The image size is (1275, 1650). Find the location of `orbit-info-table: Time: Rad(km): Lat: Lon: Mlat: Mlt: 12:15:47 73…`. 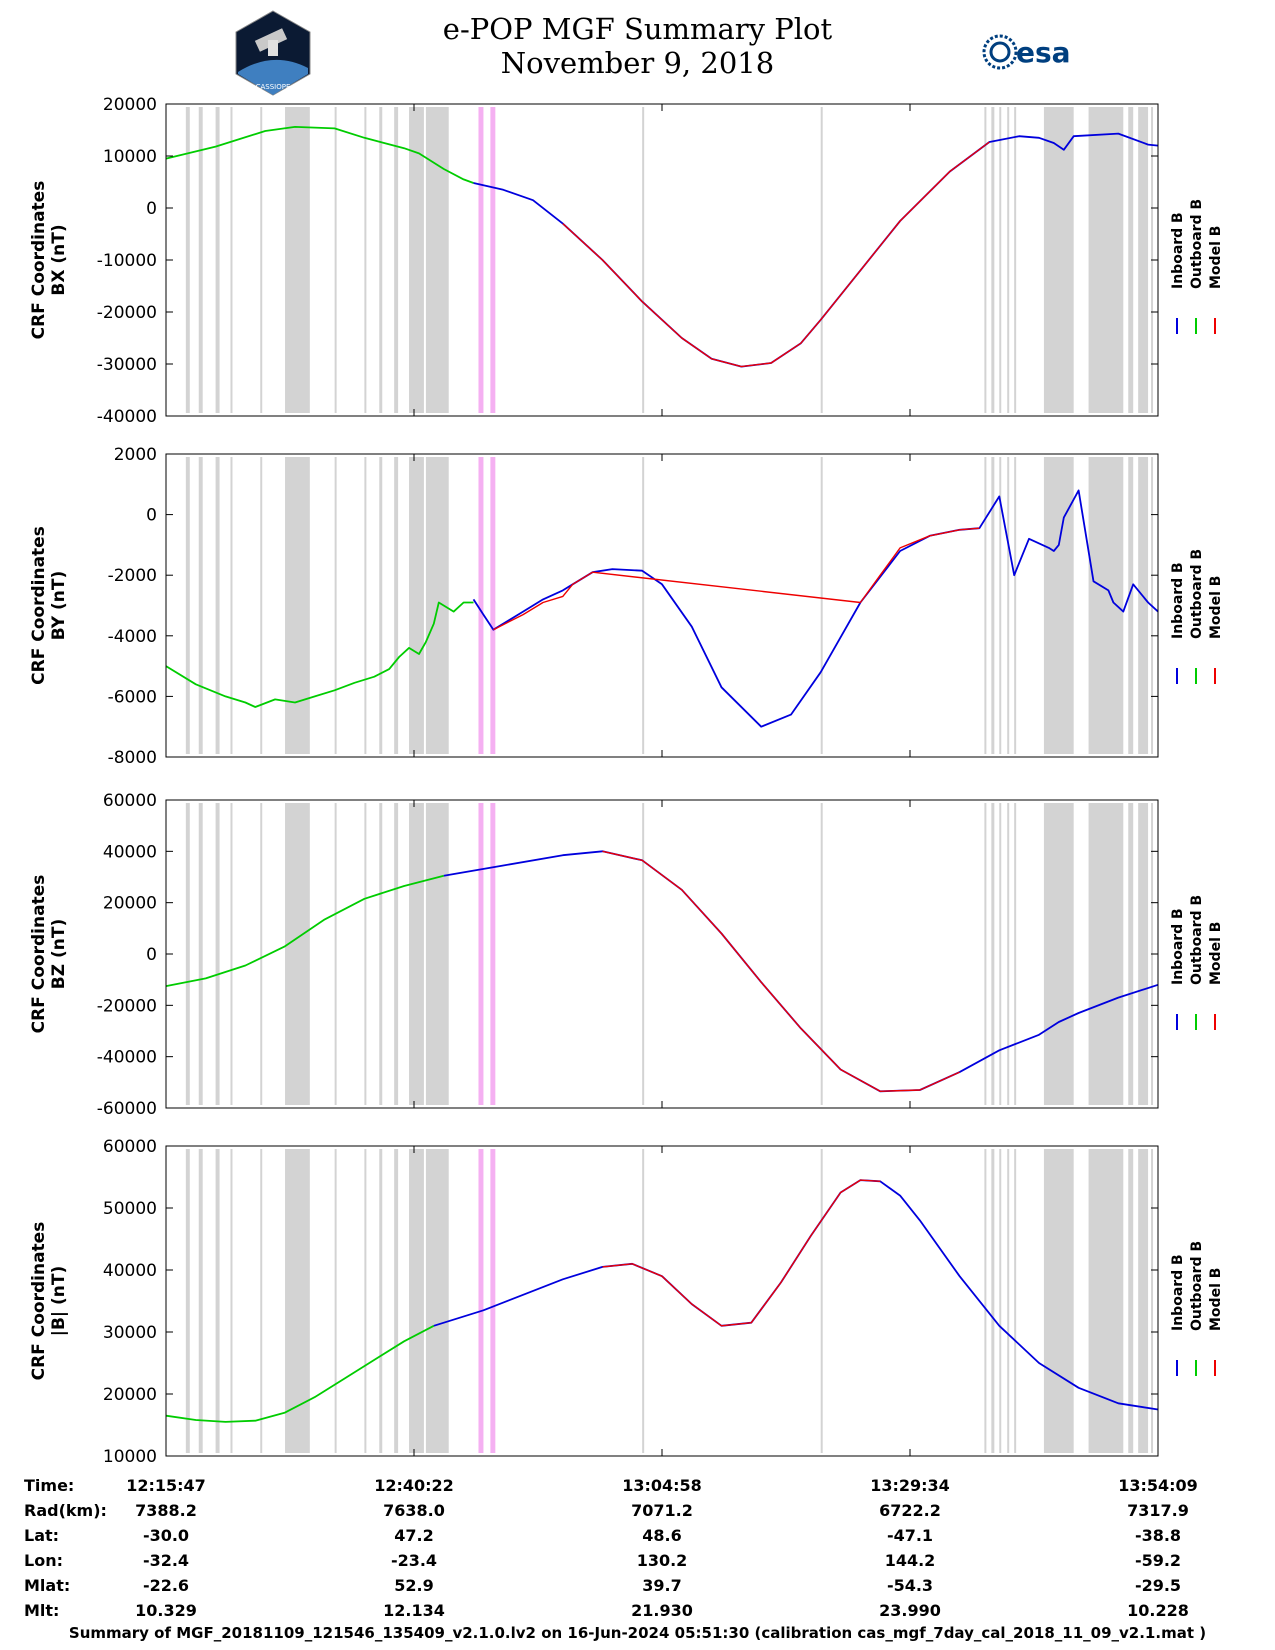

orbit-info-table: Time: Rad(km): Lat: Lon: Mlat: Mlt: 12:15:47 73… is located at coordinates (611, 1548).